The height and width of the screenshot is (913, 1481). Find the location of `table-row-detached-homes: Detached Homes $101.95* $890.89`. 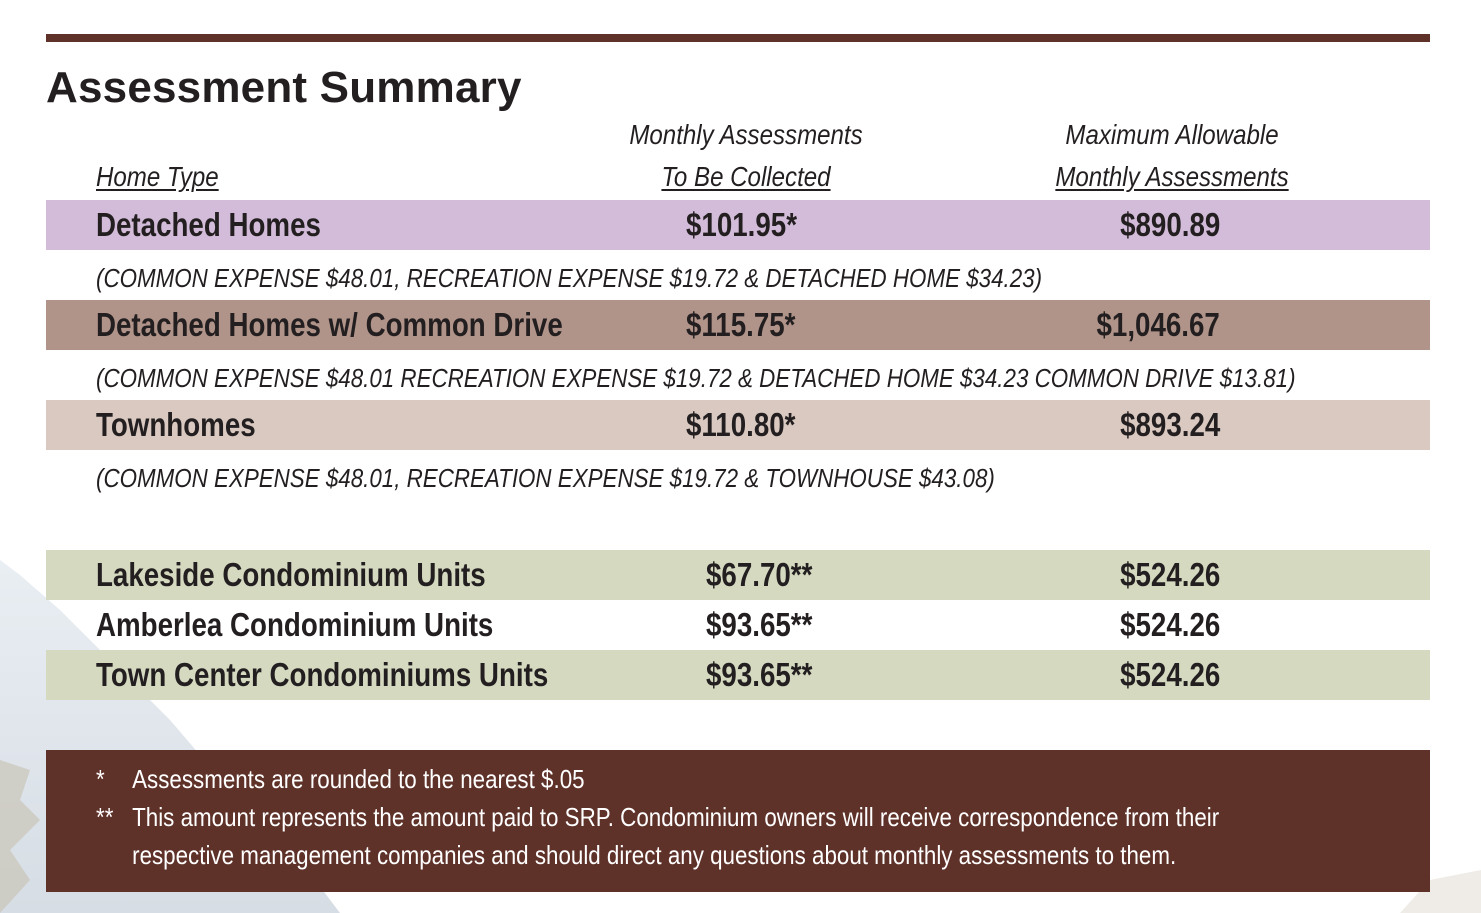

table-row-detached-homes: Detached Homes $101.95* $890.89 is located at coordinates (738, 225).